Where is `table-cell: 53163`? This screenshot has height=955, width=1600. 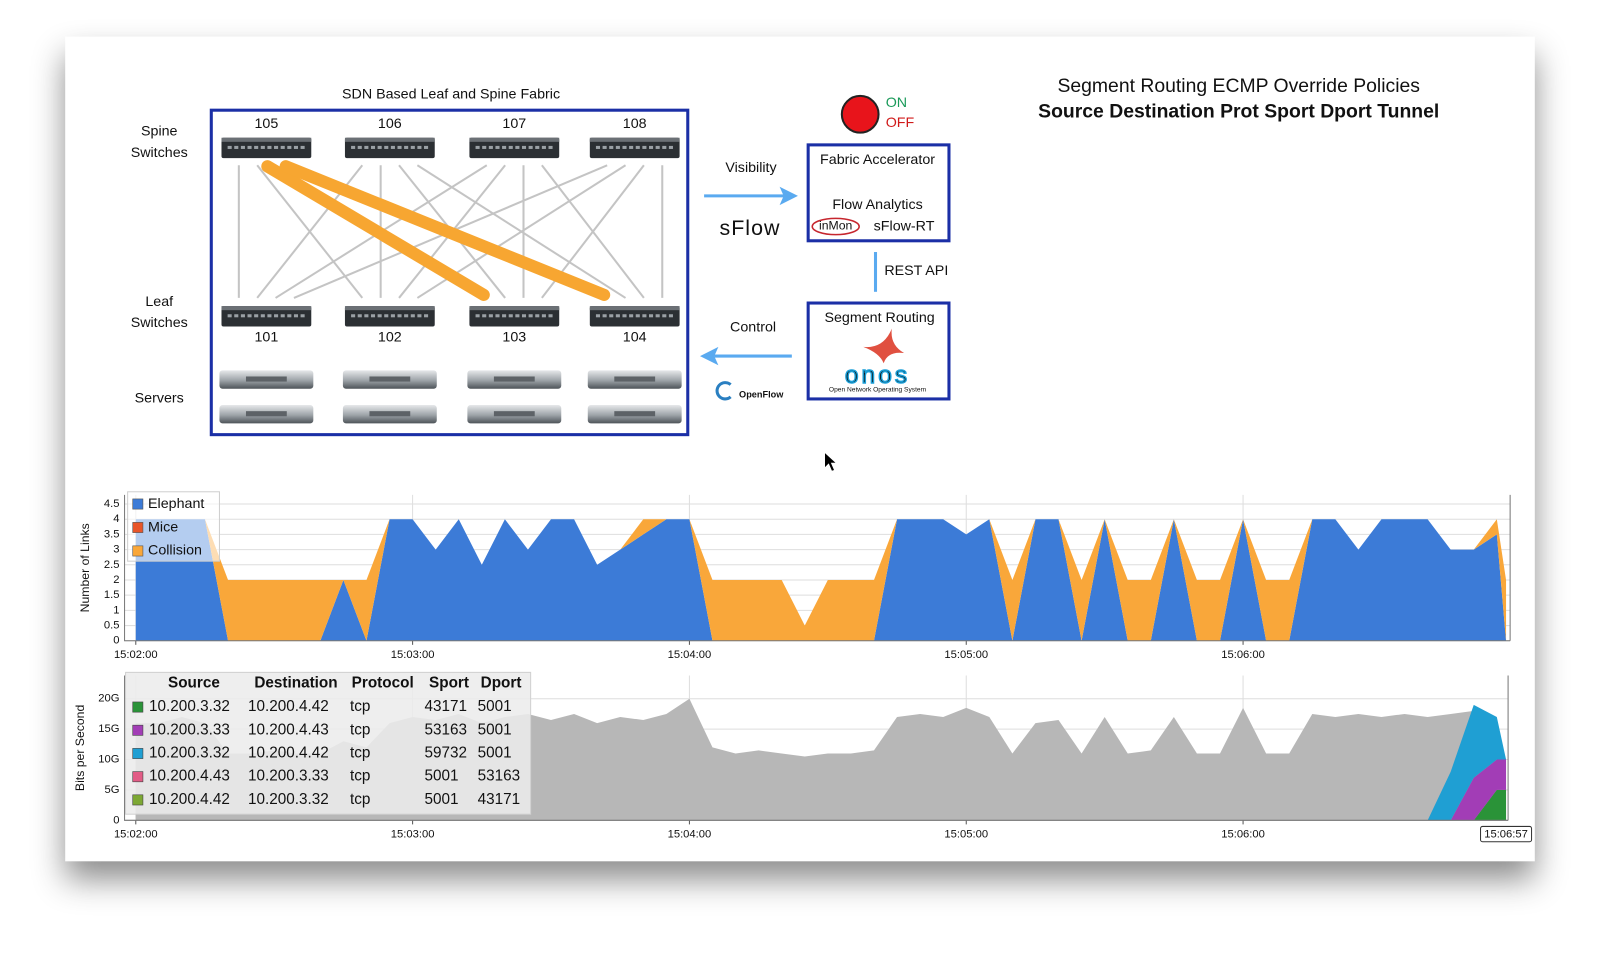
table-cell: 53163 is located at coordinates (499, 776).